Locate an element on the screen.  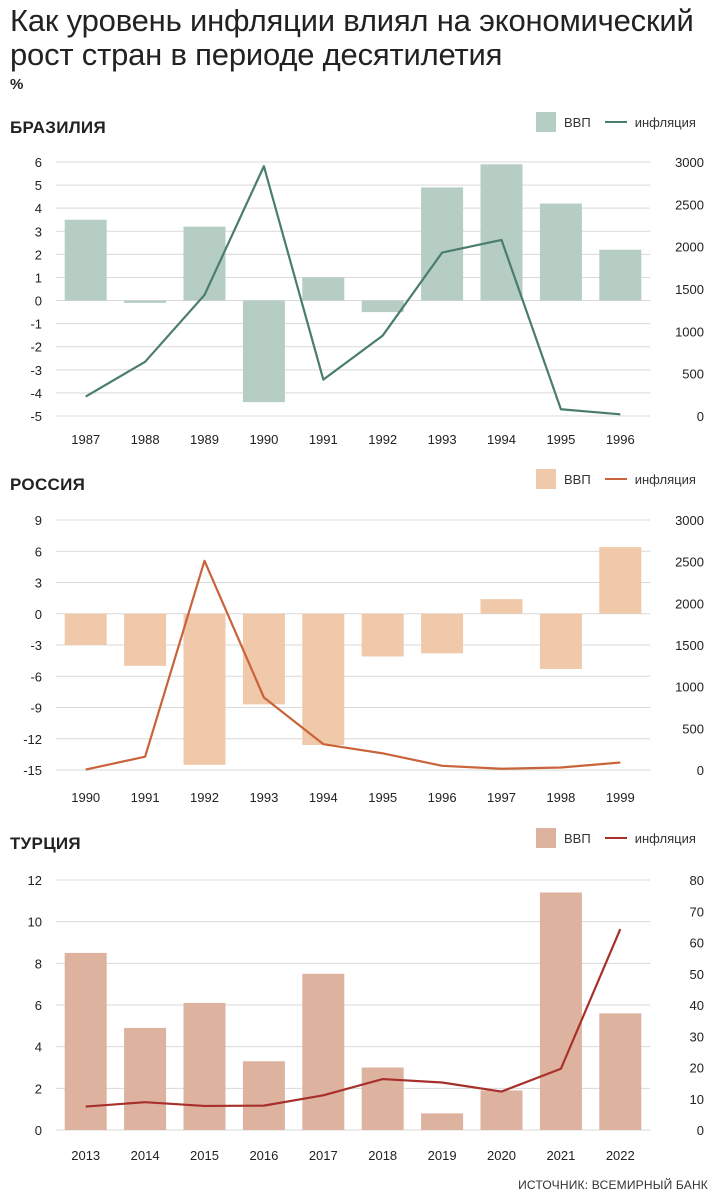
right-tick-label: 3000 is located at coordinates (689, 520).